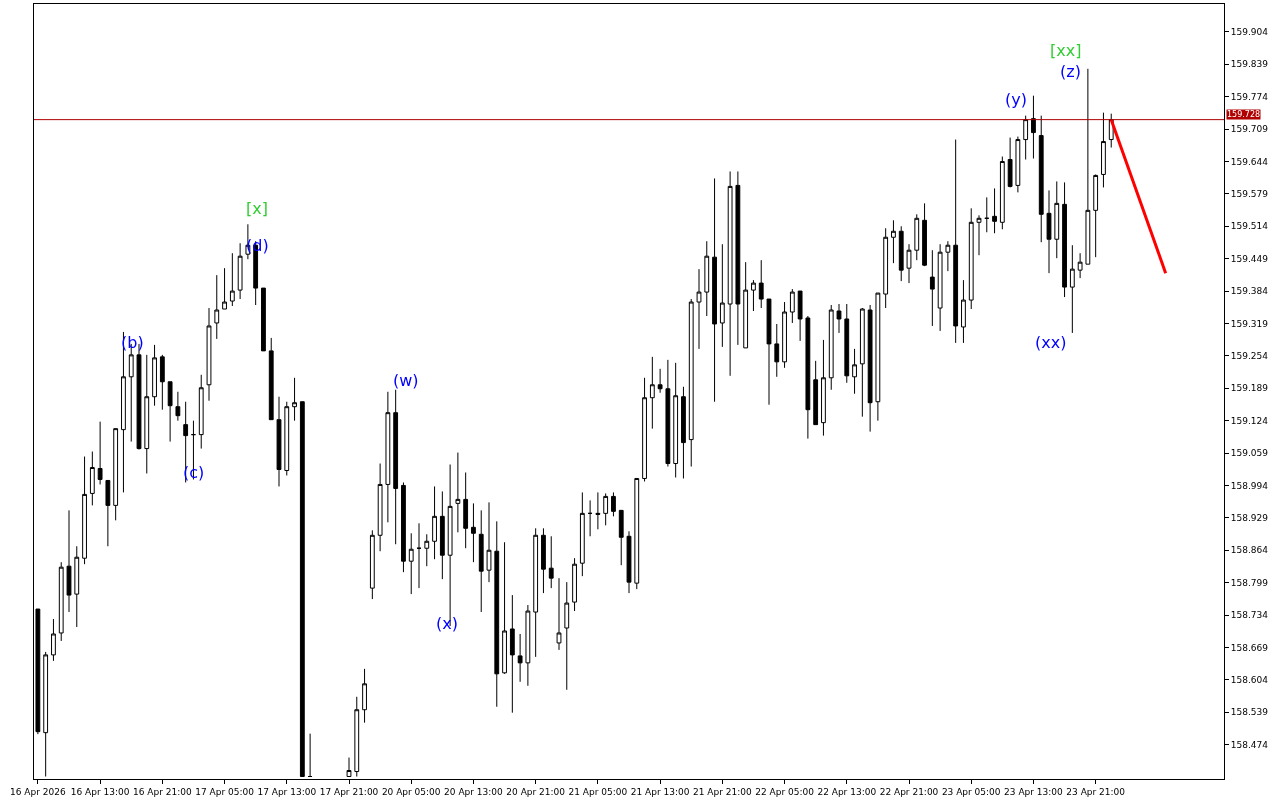 The height and width of the screenshot is (800, 1280). I want to click on y-tick-label: 159.189, so click(1249, 388).